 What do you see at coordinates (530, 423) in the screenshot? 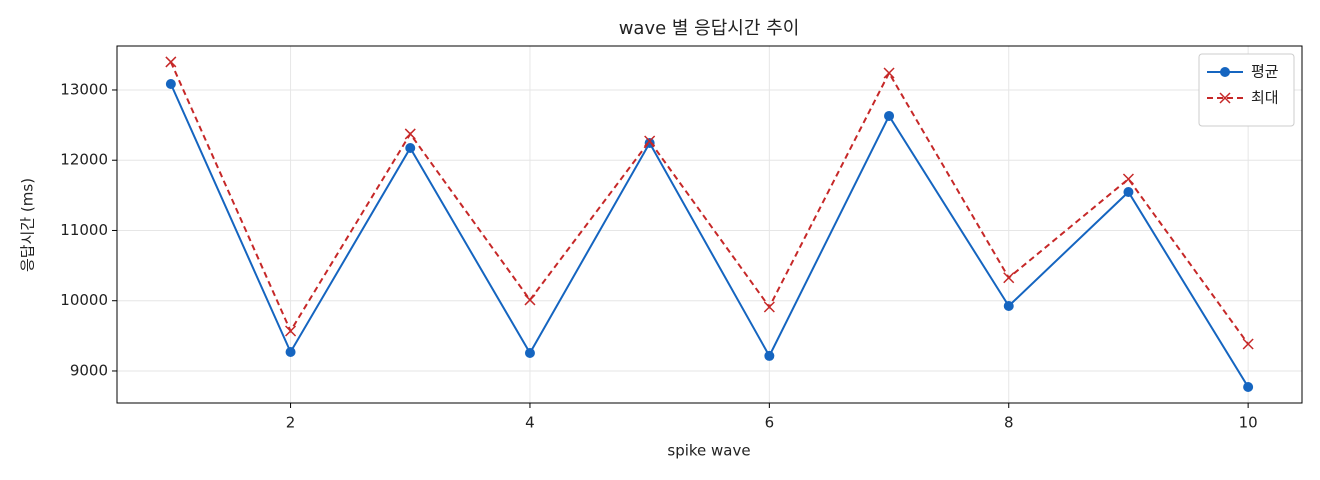
I see `x-tick-label: 4` at bounding box center [530, 423].